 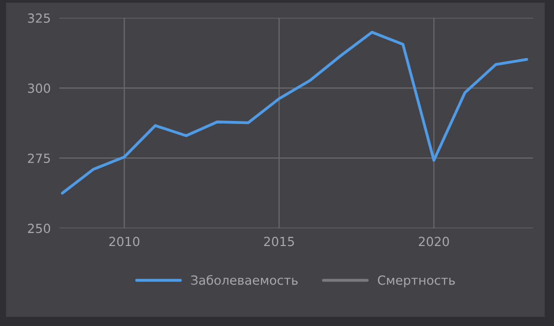 I want to click on y-tick-label: 300, so click(x=39, y=88).